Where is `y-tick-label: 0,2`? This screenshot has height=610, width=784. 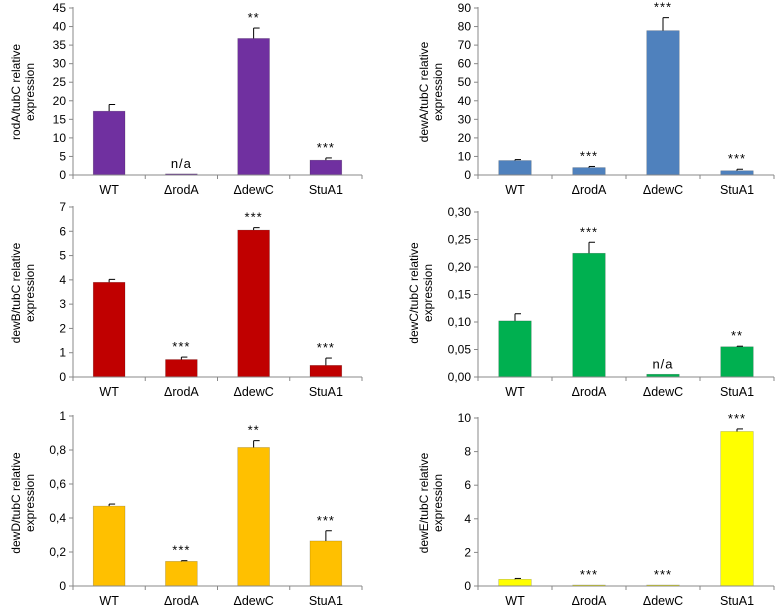 y-tick-label: 0,2 is located at coordinates (57, 552).